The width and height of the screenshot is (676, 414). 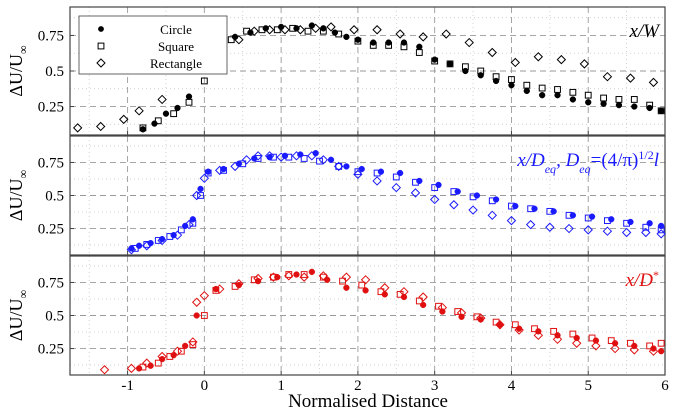 What do you see at coordinates (51, 230) in the screenshot?
I see `y-tick-label: 0.25` at bounding box center [51, 230].